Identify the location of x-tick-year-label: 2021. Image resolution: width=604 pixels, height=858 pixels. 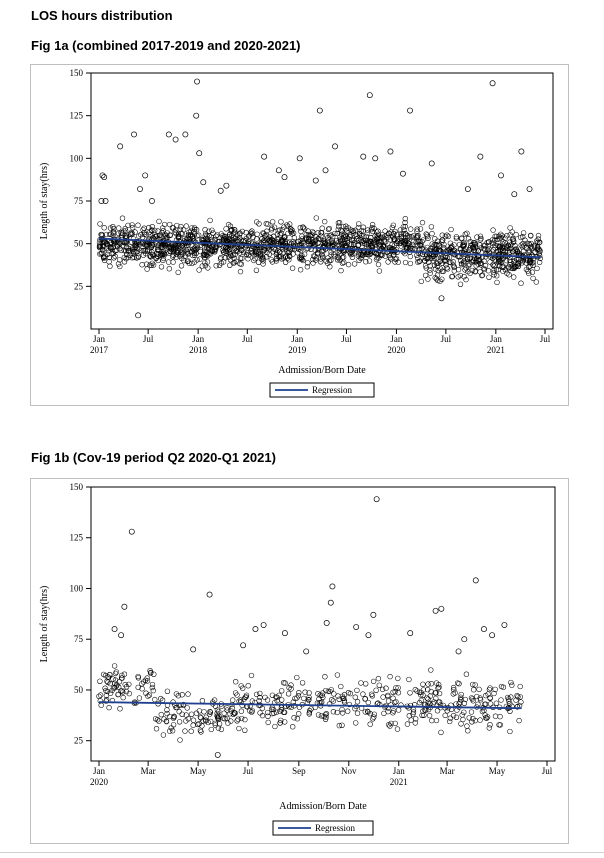
(496, 350).